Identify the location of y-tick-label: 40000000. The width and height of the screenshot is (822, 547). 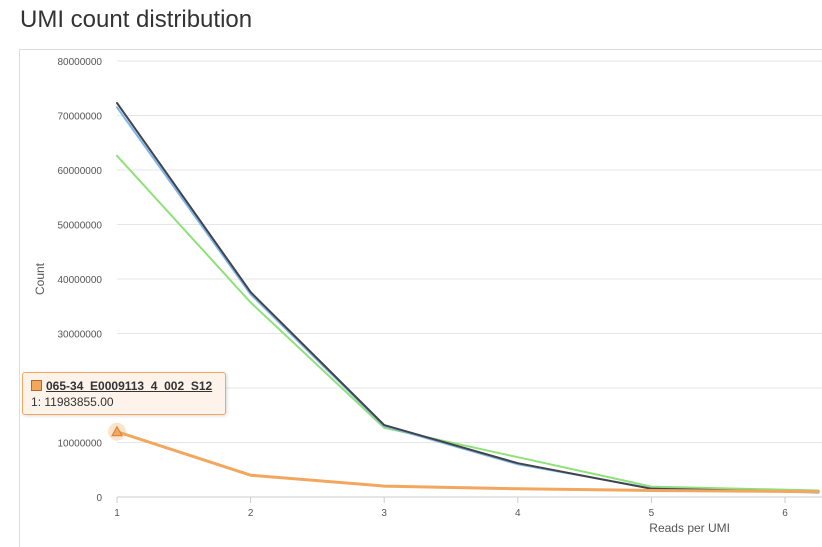
(80, 280).